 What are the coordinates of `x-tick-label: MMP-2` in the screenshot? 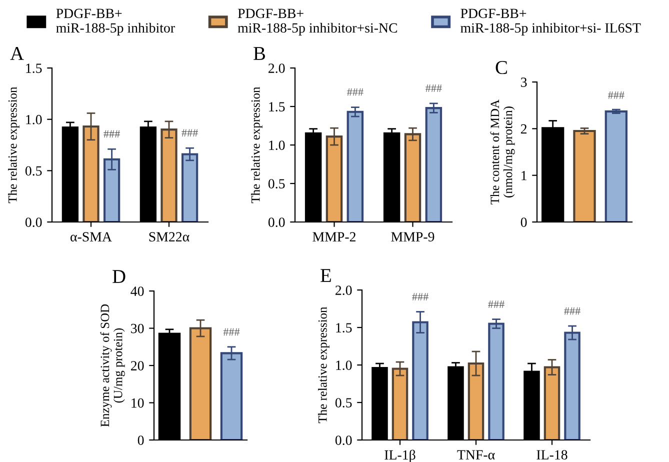 It's located at (334, 237).